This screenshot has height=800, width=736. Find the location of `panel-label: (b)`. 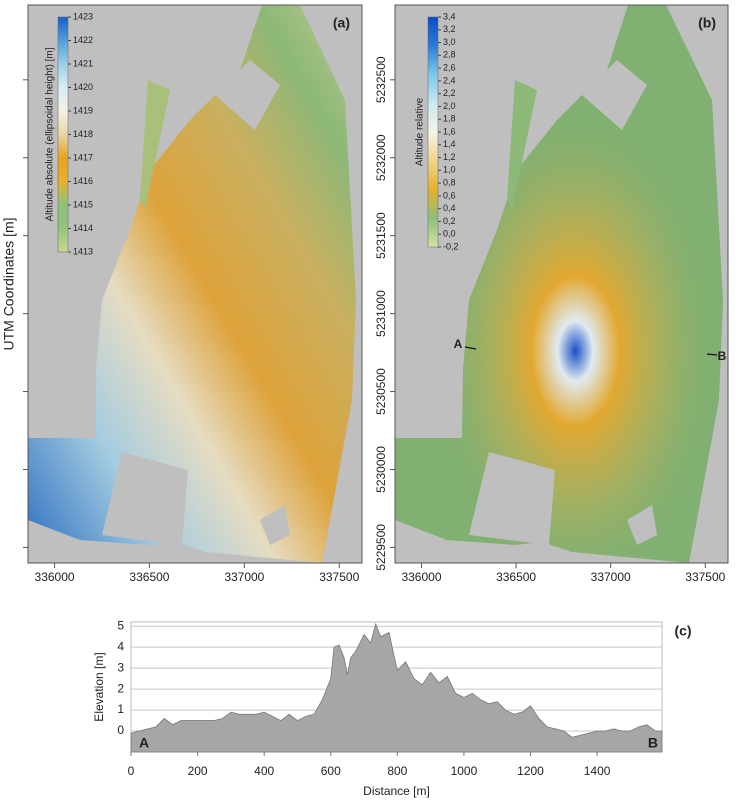

panel-label: (b) is located at coordinates (707, 23).